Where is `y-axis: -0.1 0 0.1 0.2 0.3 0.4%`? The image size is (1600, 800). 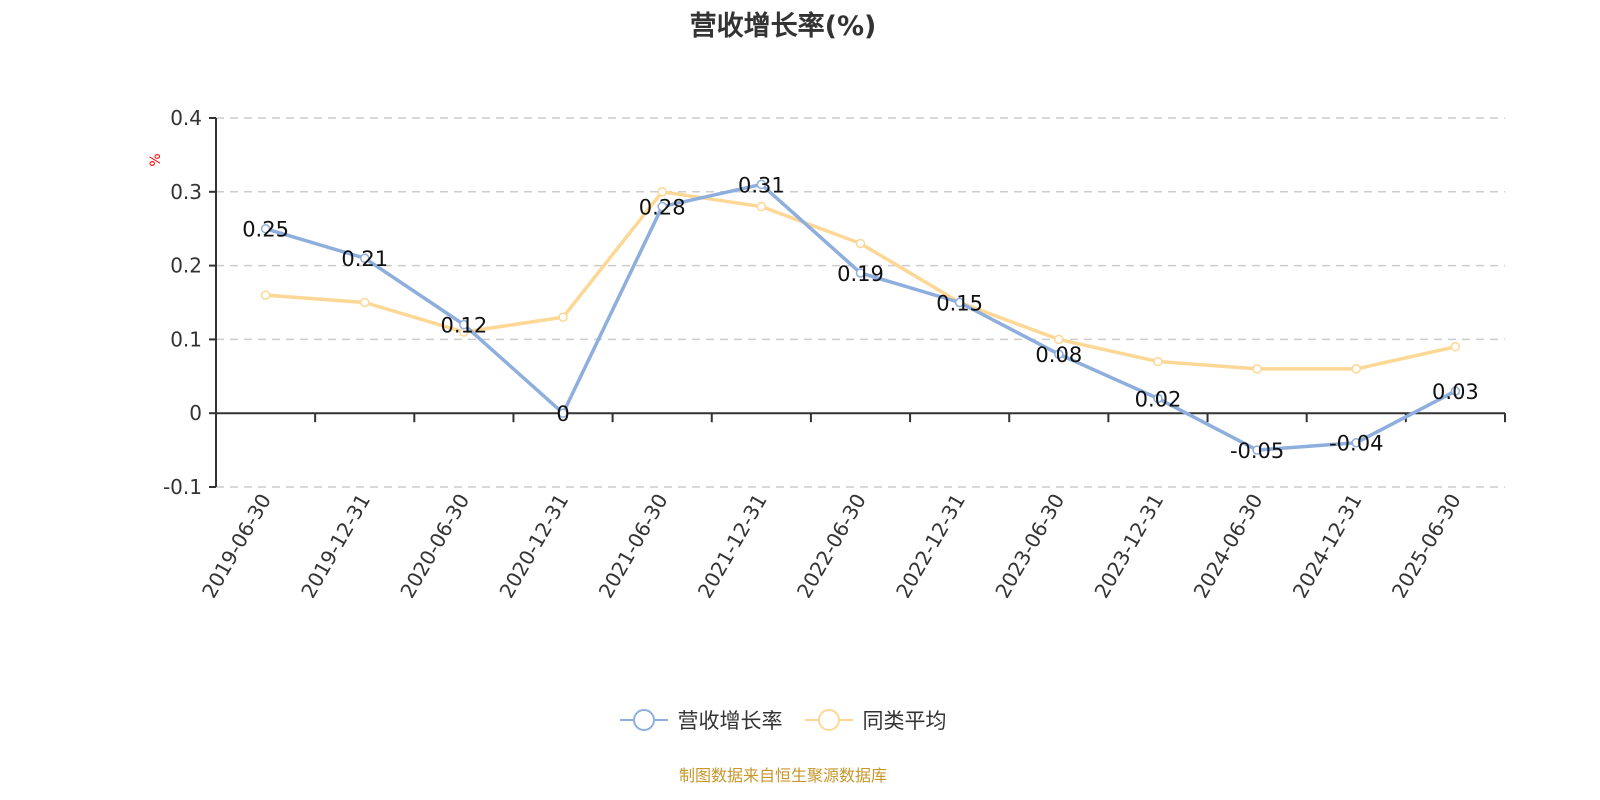 y-axis: -0.1 0 0.1 0.2 0.3 0.4% is located at coordinates (182, 302).